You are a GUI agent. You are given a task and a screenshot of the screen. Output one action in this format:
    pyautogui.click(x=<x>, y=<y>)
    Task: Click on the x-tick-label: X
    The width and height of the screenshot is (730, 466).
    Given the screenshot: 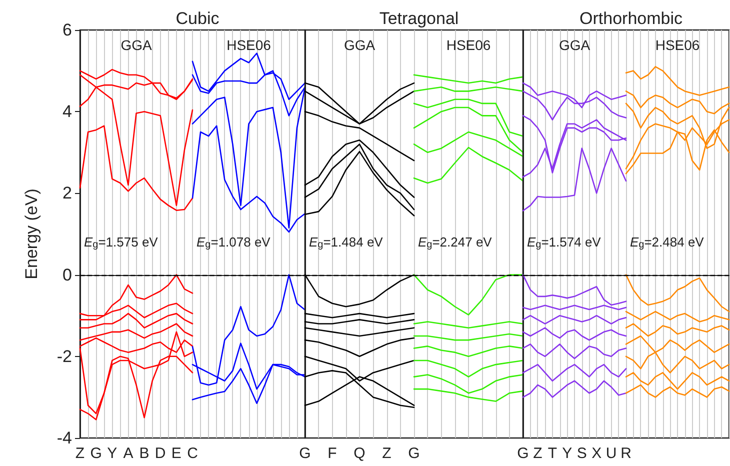 What is the action you would take?
    pyautogui.click(x=597, y=453)
    